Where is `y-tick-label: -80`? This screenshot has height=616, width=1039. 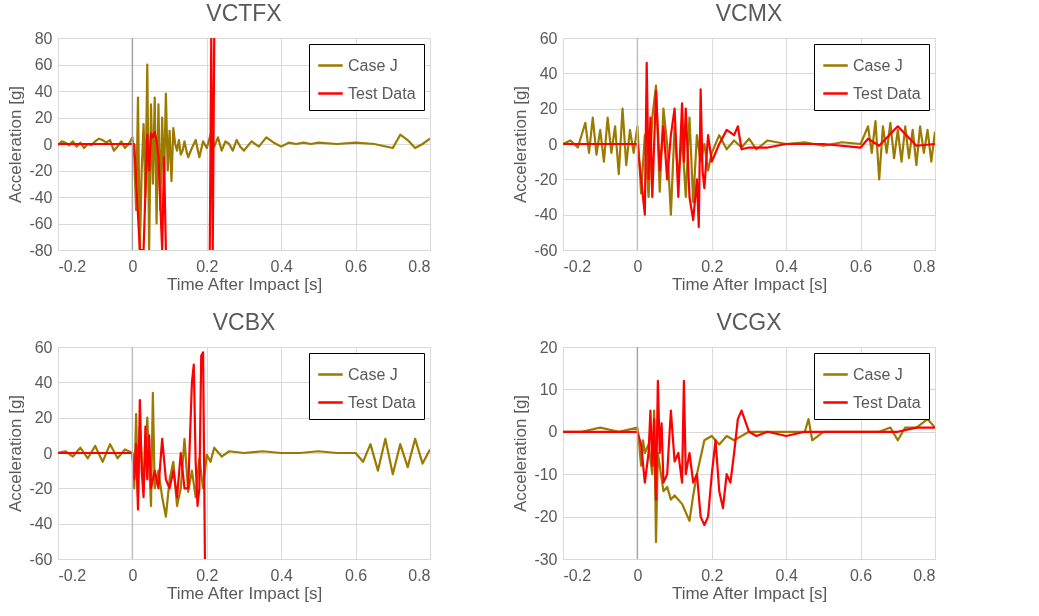
y-tick-label: -80 is located at coordinates (41, 250).